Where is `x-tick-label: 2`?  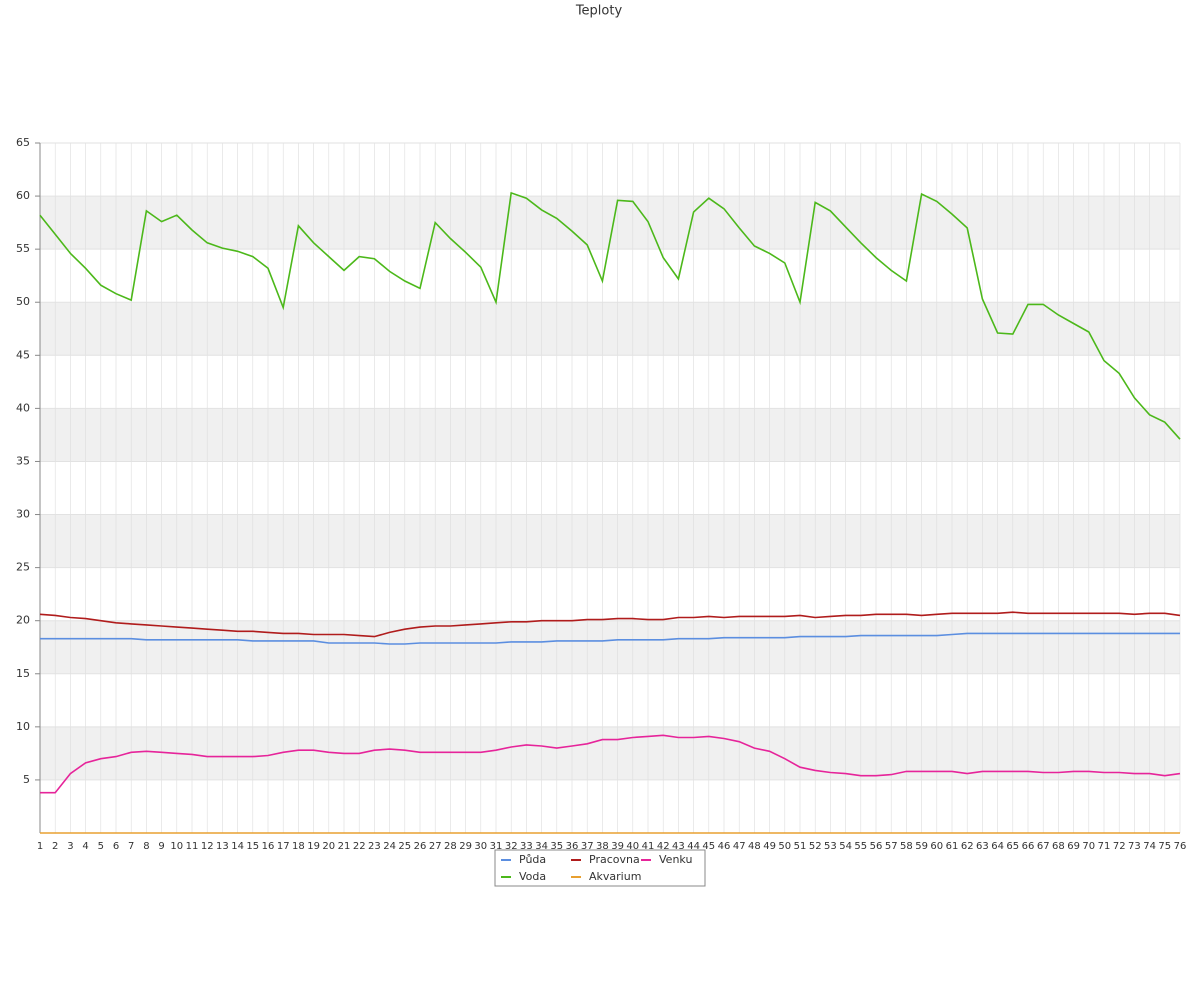 x-tick-label: 2 is located at coordinates (55, 846).